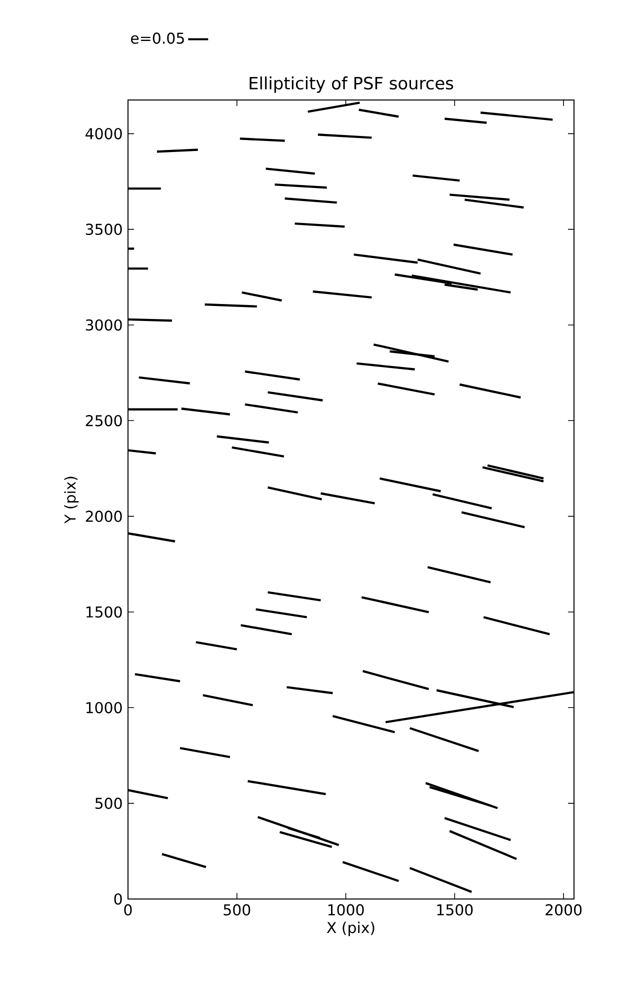  What do you see at coordinates (104, 134) in the screenshot?
I see `y-tick-label: 4000` at bounding box center [104, 134].